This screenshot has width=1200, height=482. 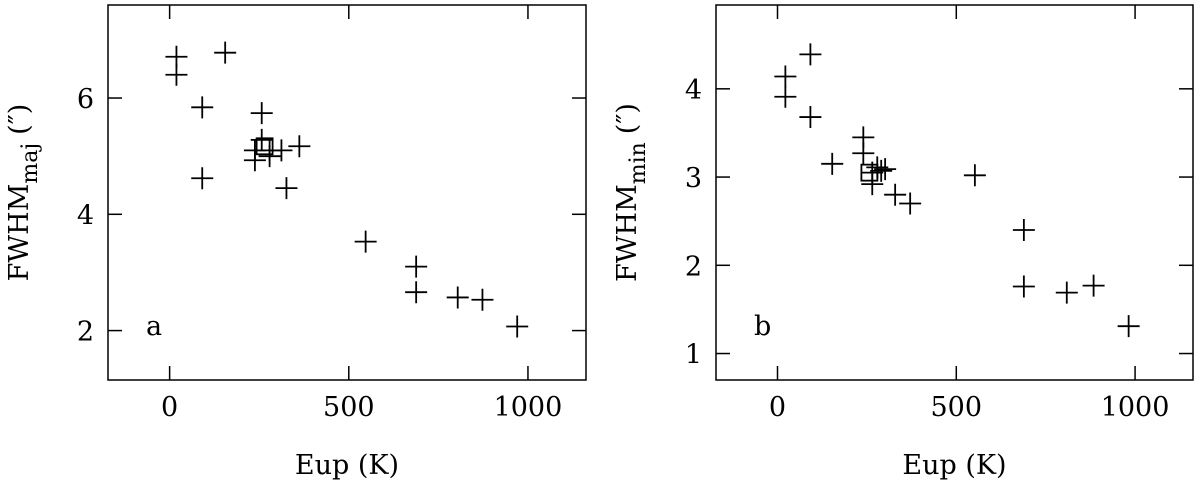 What do you see at coordinates (638, 163) in the screenshot?
I see `y-label-sub: min` at bounding box center [638, 163].